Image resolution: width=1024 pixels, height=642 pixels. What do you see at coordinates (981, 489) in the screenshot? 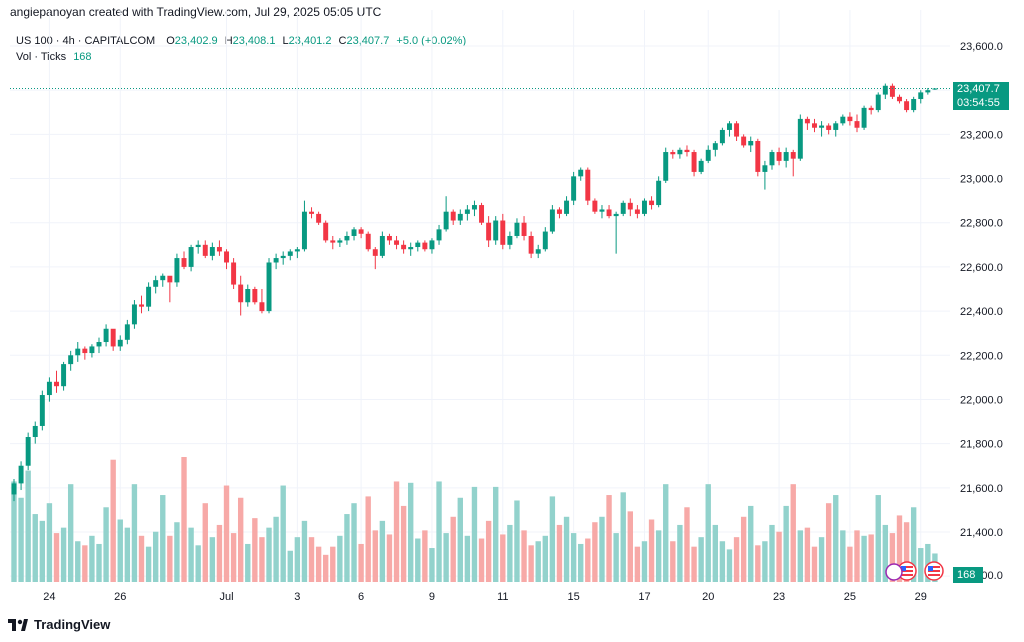
I see `y-tick-label: 21,600.0` at bounding box center [981, 489].